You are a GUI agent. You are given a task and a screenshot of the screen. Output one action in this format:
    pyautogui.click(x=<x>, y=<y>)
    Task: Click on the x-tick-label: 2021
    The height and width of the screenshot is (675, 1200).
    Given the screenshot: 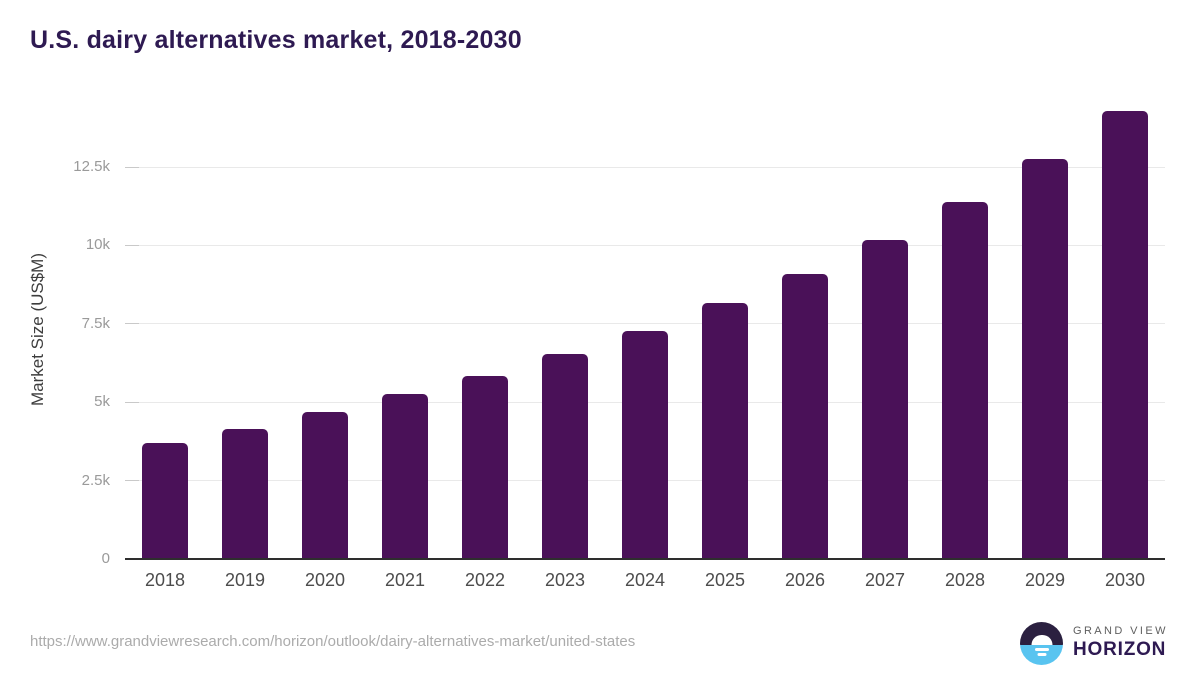 What is the action you would take?
    pyautogui.click(x=405, y=580)
    